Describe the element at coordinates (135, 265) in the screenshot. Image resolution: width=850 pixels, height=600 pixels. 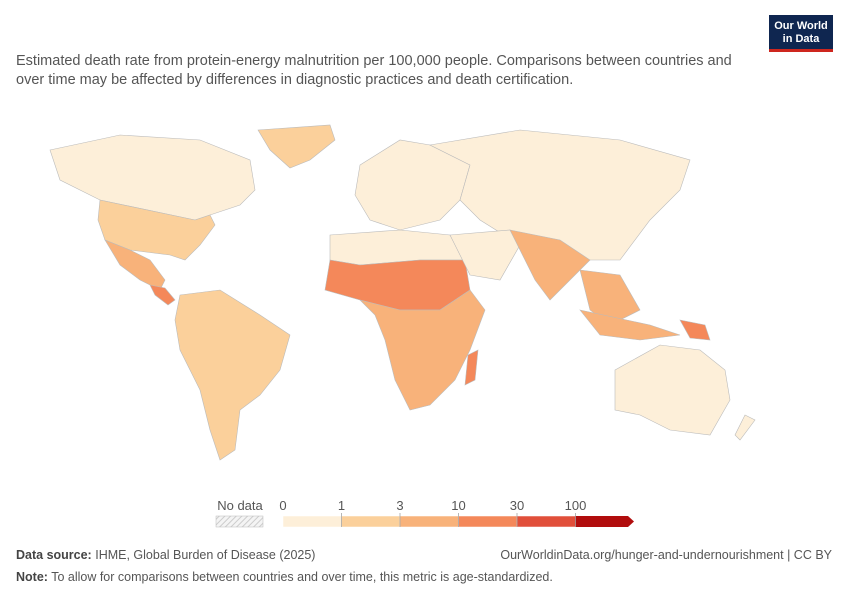
I see `mexico` at that location.